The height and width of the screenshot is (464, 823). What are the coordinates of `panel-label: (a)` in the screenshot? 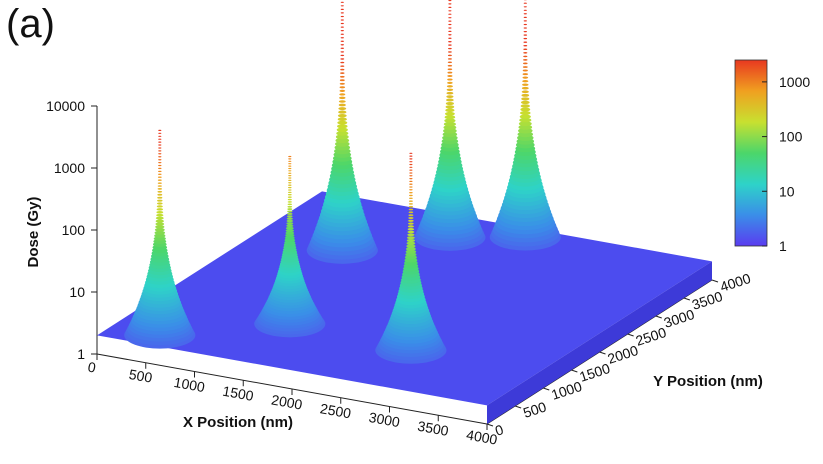 It's located at (30, 24).